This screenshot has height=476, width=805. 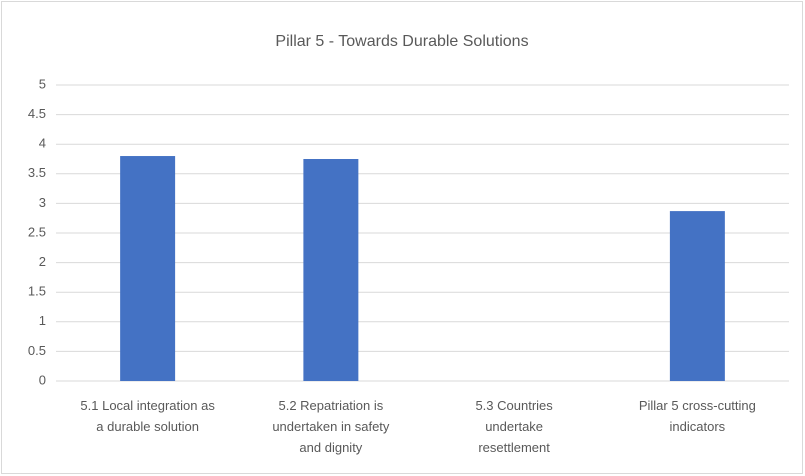 I want to click on x-tick-label: Pillar 5 cross-cutting indicators, so click(x=697, y=416).